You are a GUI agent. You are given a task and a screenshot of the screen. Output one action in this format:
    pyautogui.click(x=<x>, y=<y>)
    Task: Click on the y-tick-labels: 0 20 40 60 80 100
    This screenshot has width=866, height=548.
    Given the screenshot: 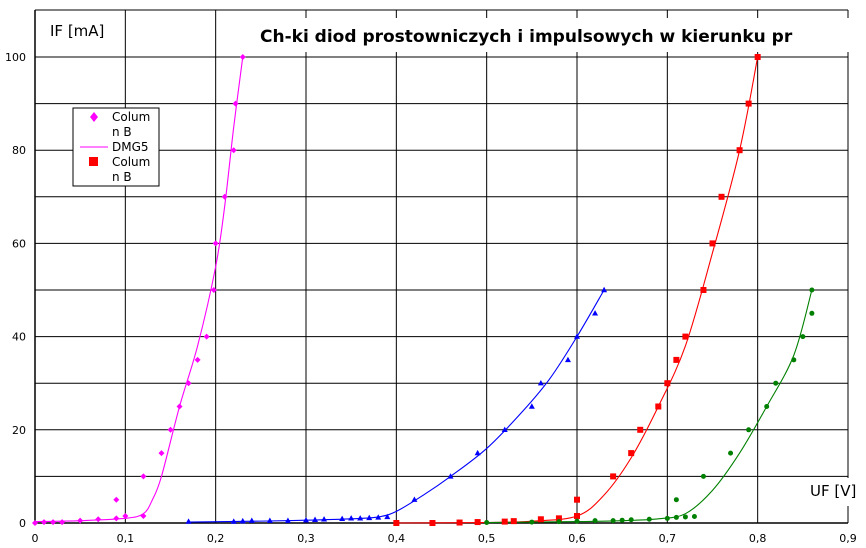 What is the action you would take?
    pyautogui.click(x=15, y=290)
    